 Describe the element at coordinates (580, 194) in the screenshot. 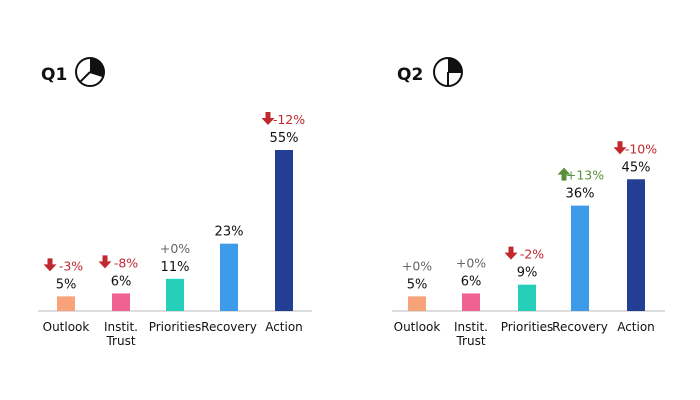

I see `value-label: 36%` at that location.